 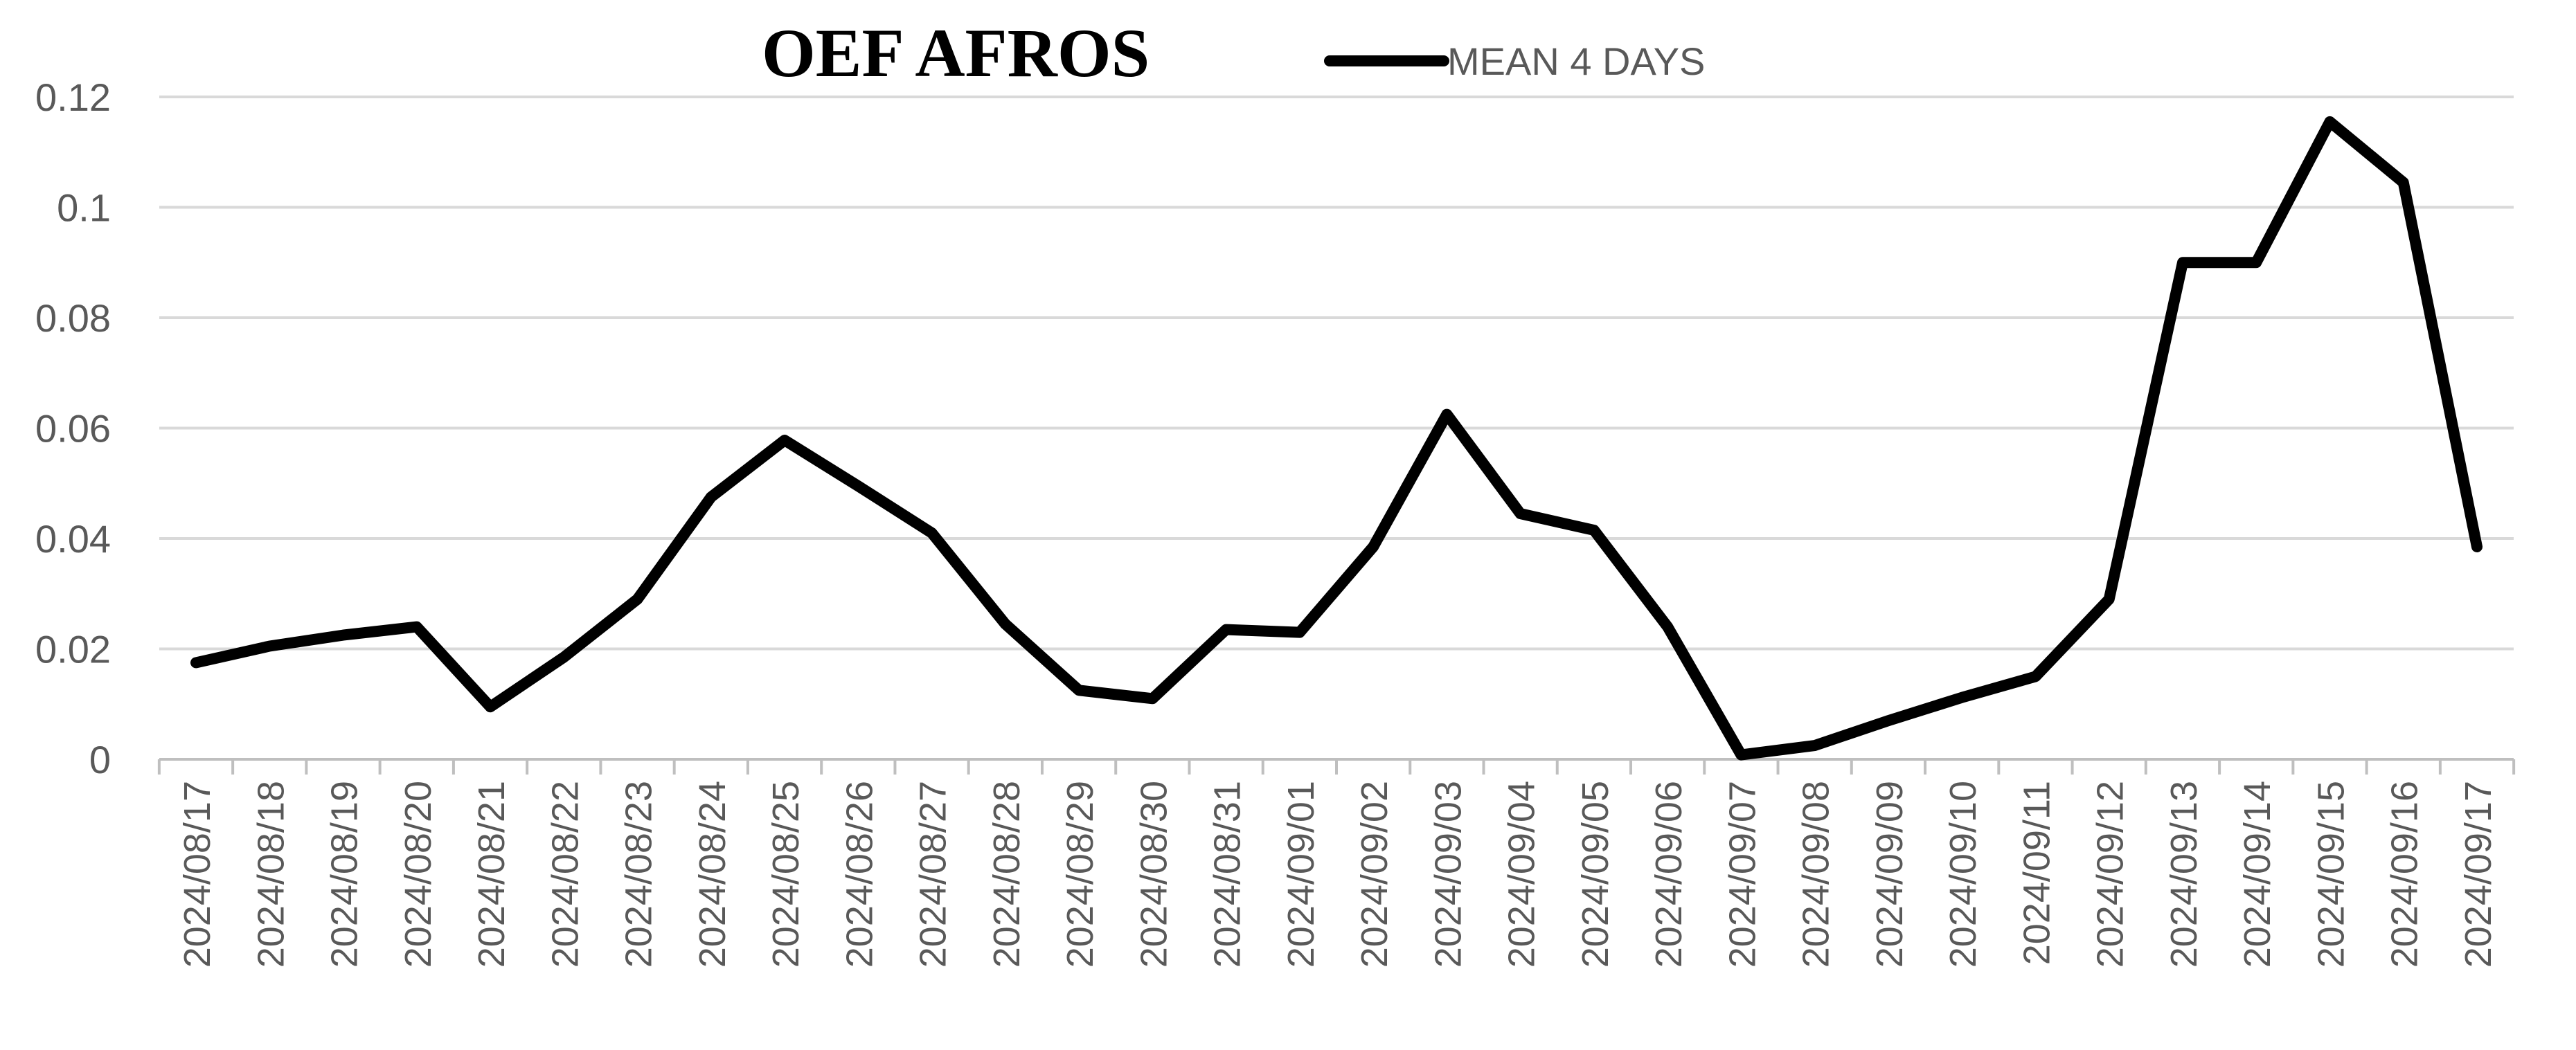 What do you see at coordinates (1228, 874) in the screenshot?
I see `x-tick-label: 2024/08/31` at bounding box center [1228, 874].